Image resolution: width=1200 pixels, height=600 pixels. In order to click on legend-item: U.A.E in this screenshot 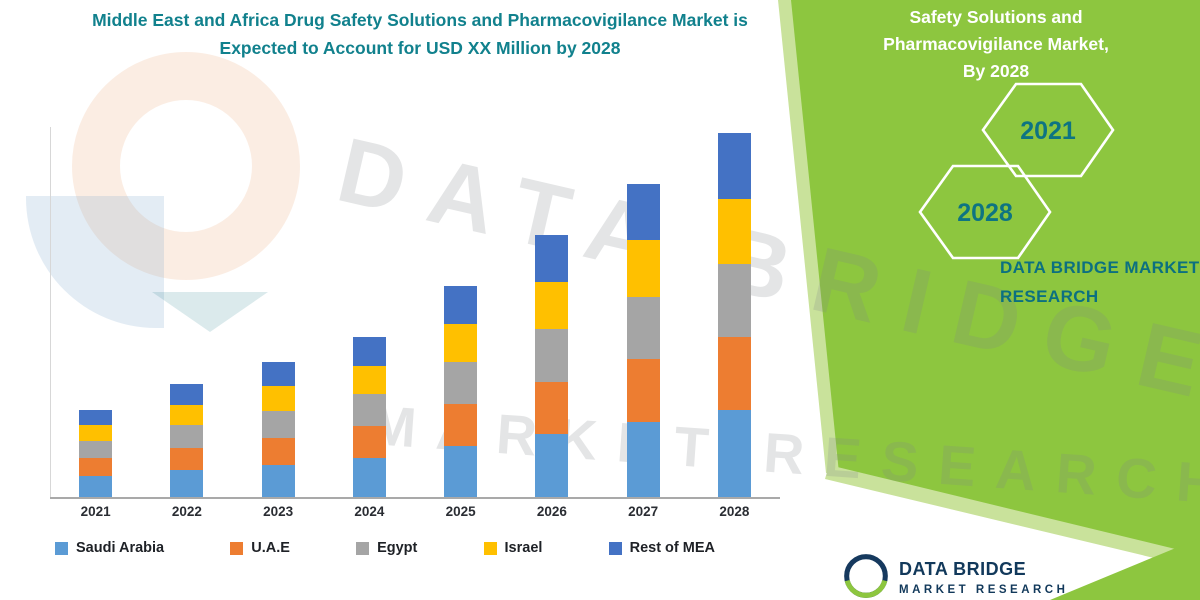, I will do `click(260, 548)`.